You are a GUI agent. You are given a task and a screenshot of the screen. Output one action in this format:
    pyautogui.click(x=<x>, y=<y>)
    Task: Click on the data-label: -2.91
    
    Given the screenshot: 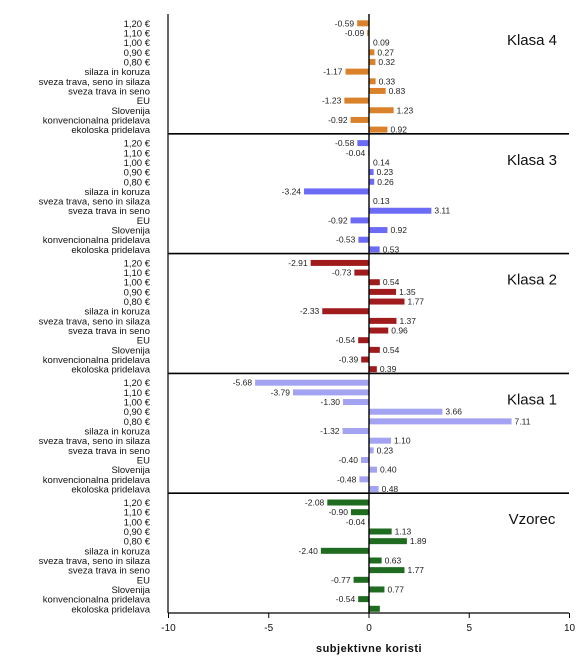 What is the action you would take?
    pyautogui.click(x=298, y=263)
    